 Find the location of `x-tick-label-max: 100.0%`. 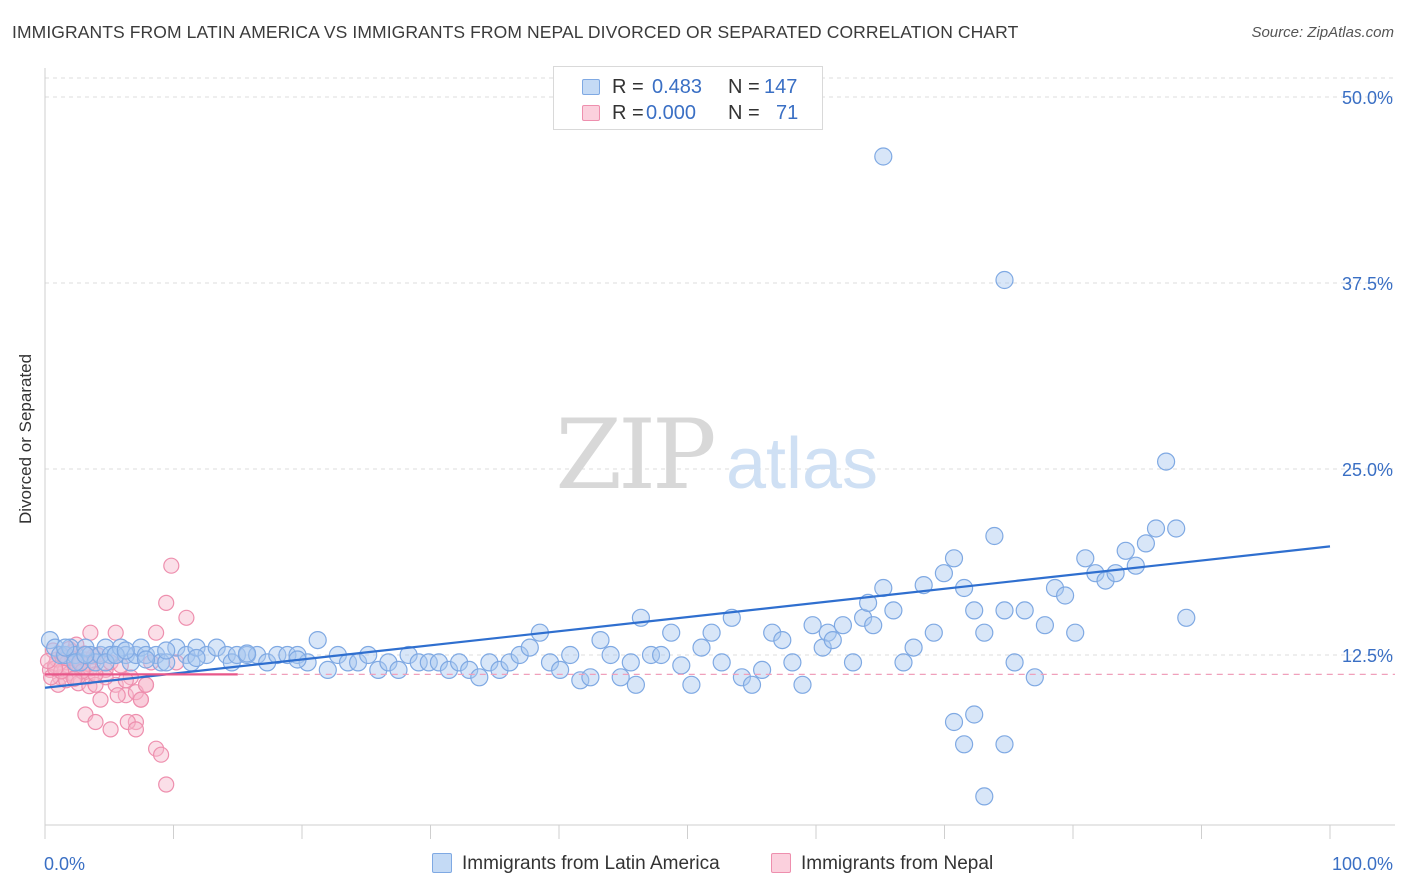

x-tick-label-max: 100.0% is located at coordinates (1362, 864).